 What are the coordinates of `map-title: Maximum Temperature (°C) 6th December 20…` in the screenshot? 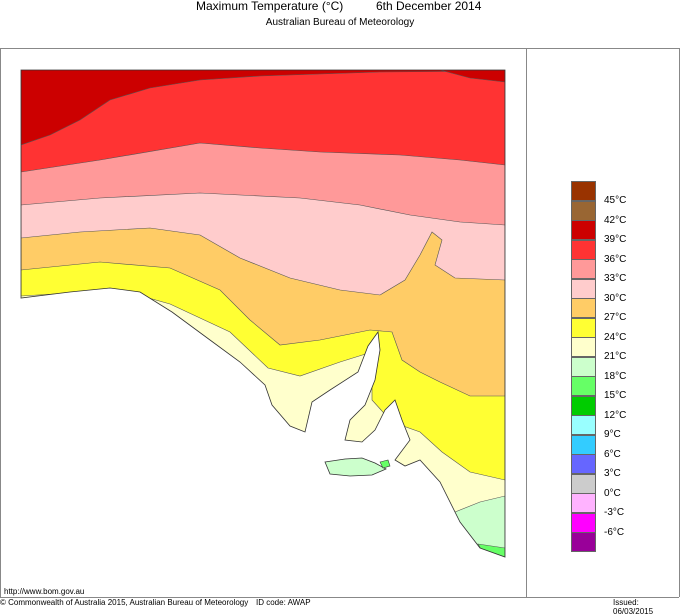 It's located at (340, 7).